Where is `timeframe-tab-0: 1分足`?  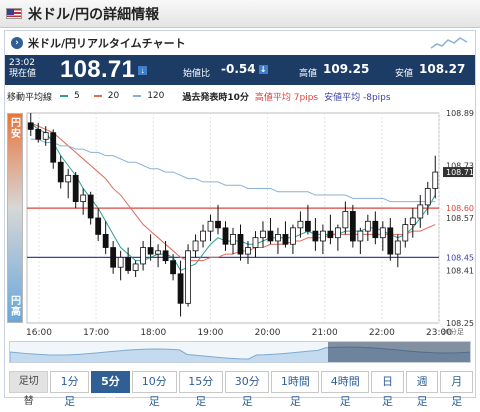 timeframe-tab-0: 1分足 is located at coordinates (69, 389).